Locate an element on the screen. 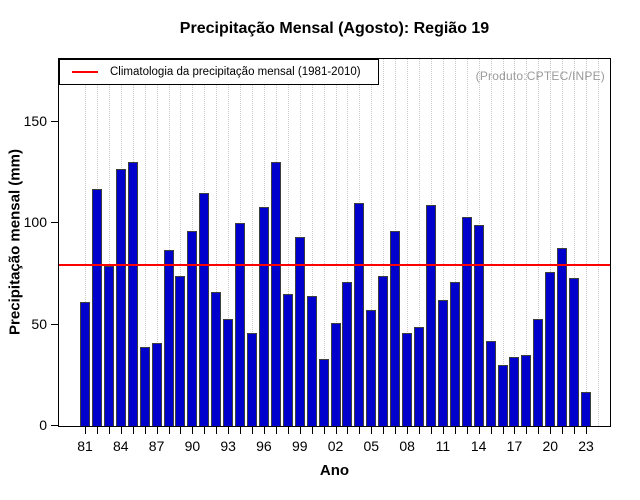 The height and width of the screenshot is (500, 640). bar-1990 is located at coordinates (192, 328).